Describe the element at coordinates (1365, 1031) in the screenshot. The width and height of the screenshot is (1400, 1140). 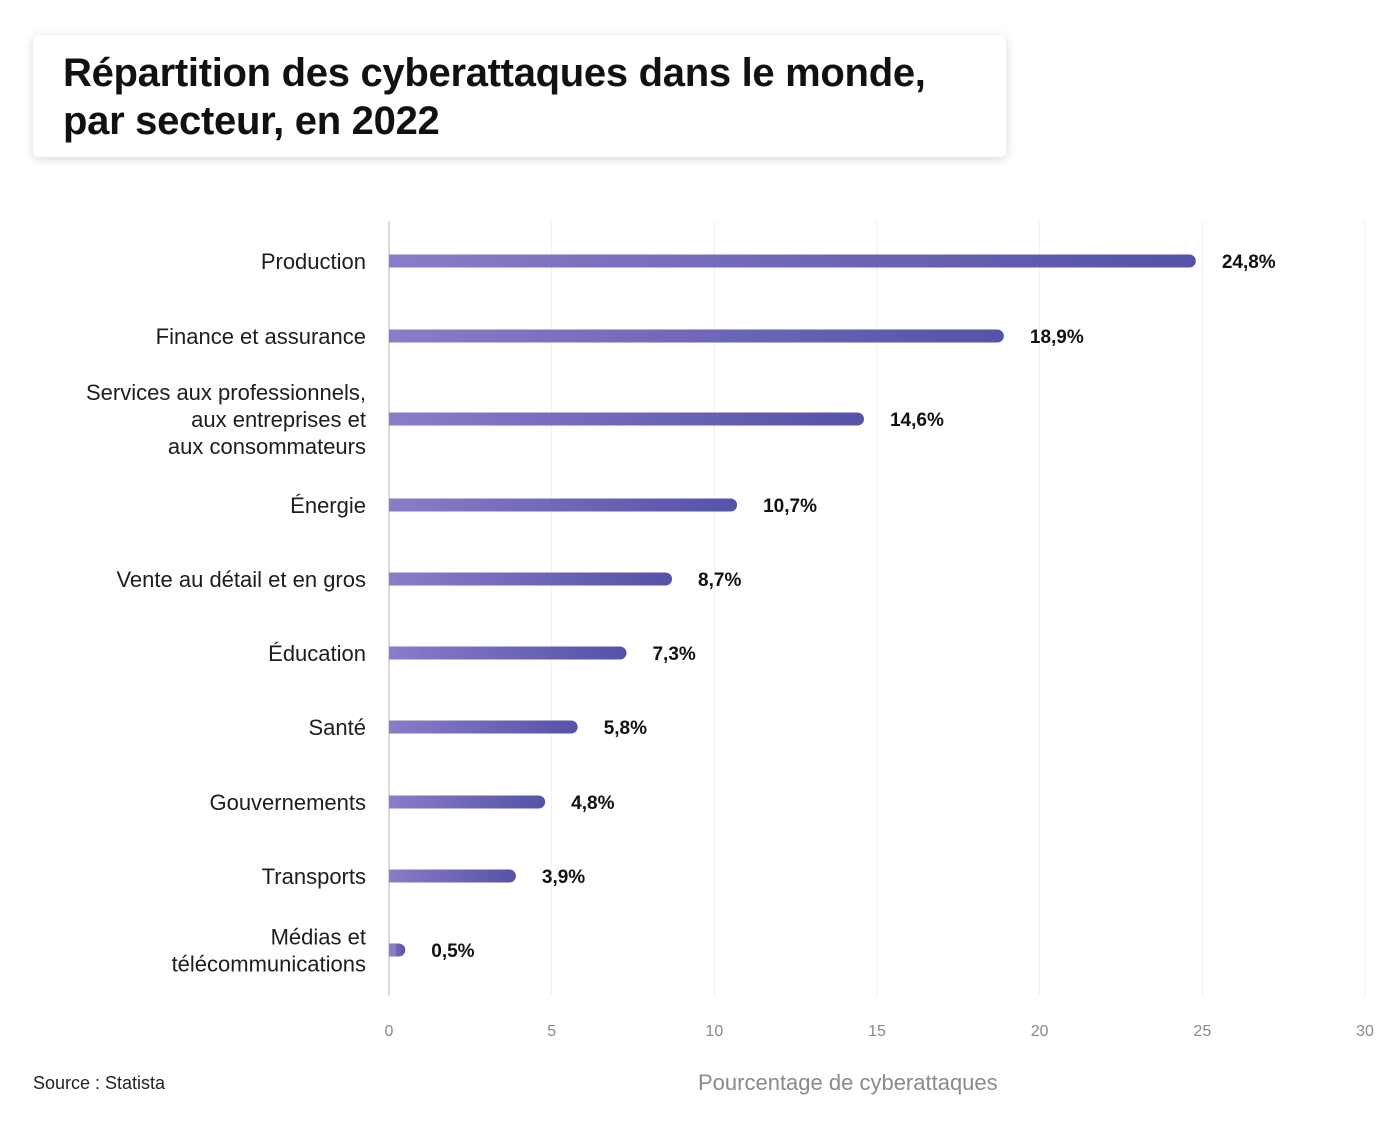
I see `x-tick-label: 30` at that location.